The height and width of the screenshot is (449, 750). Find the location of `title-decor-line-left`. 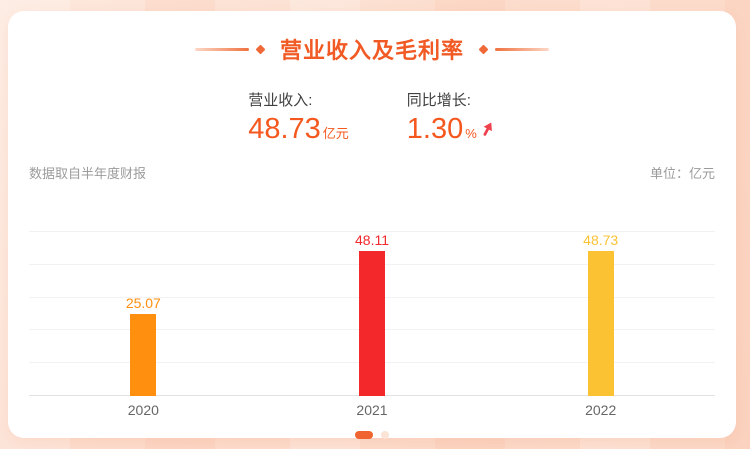

title-decor-line-left is located at coordinates (221, 49).